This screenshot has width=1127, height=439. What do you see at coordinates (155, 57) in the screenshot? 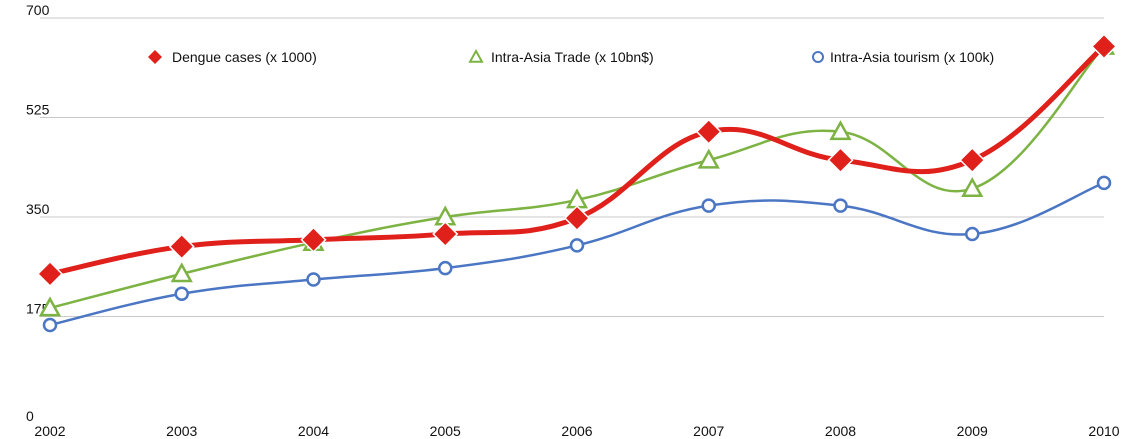
I see `legend-marker-diamond` at bounding box center [155, 57].